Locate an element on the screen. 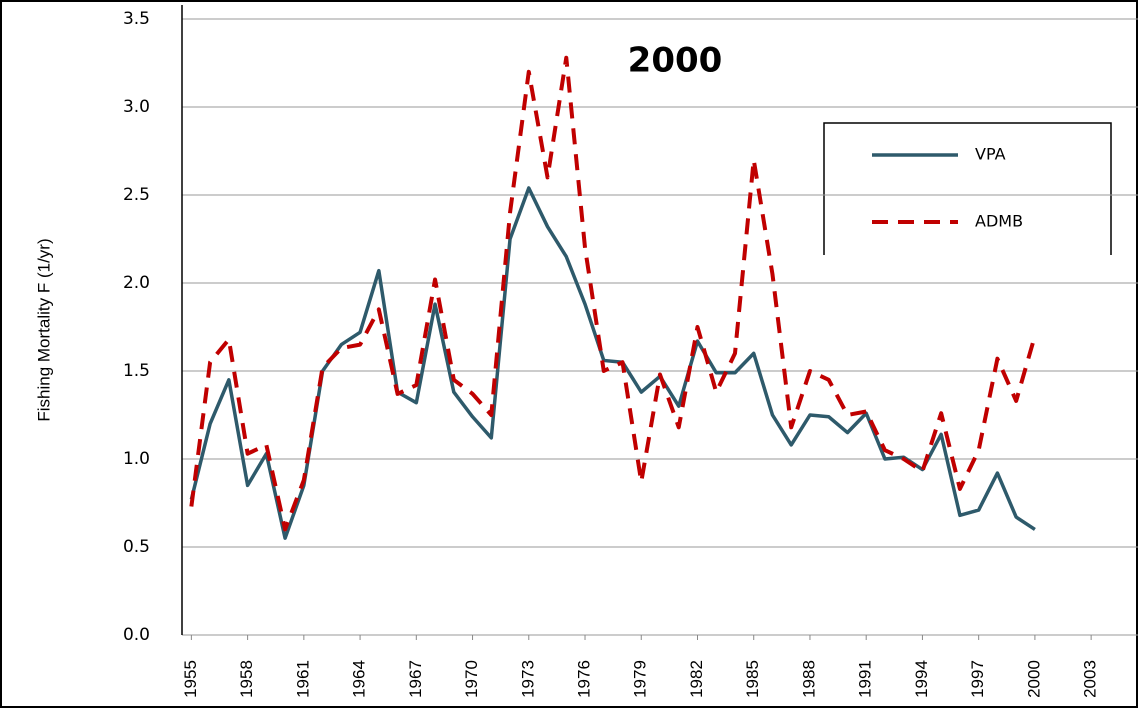  y-tick-label: 2.5 is located at coordinates (136, 195).